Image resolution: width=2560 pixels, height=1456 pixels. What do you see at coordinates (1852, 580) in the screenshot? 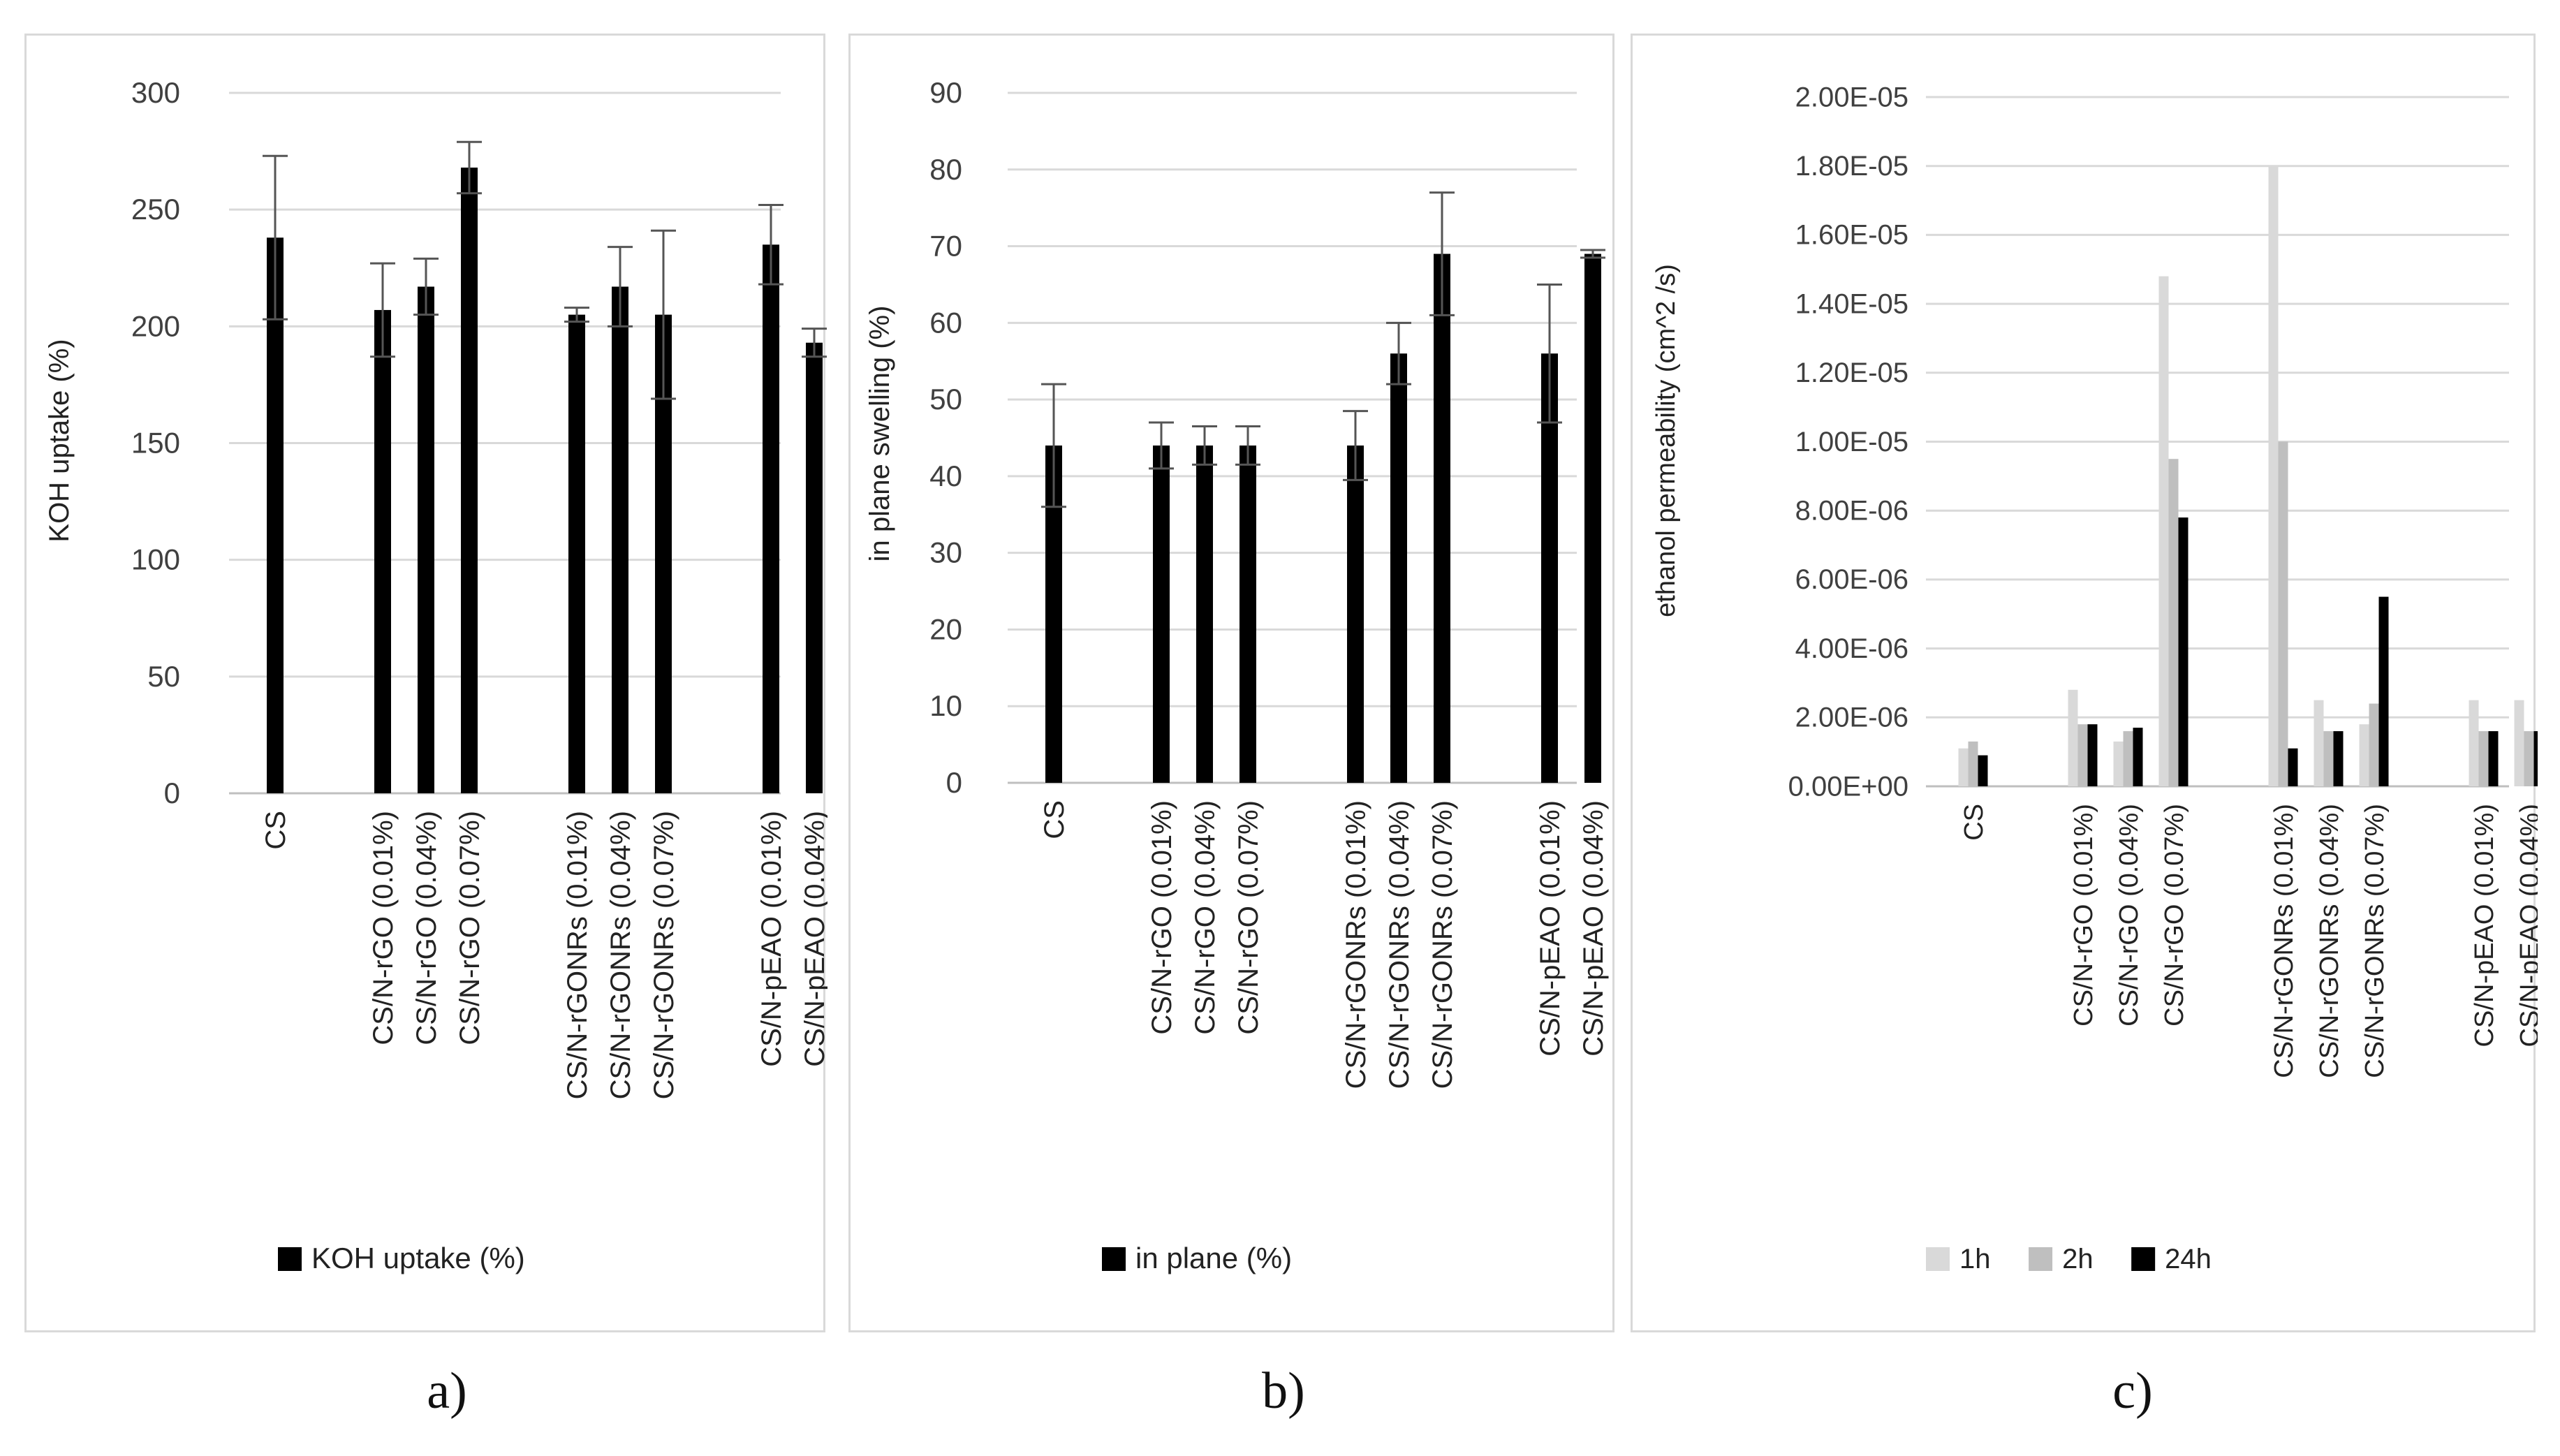
I see `y-tick-label: 6.00E-06` at bounding box center [1852, 580].